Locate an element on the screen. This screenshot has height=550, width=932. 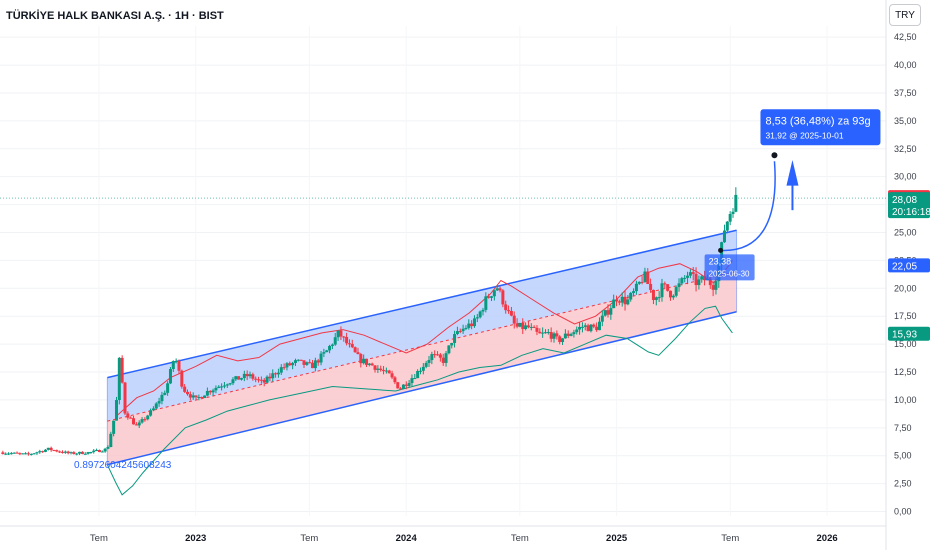
time-axis: Tem 2023 Tem 2024 Tem 2025 Tem 2026 is located at coordinates (464, 538).